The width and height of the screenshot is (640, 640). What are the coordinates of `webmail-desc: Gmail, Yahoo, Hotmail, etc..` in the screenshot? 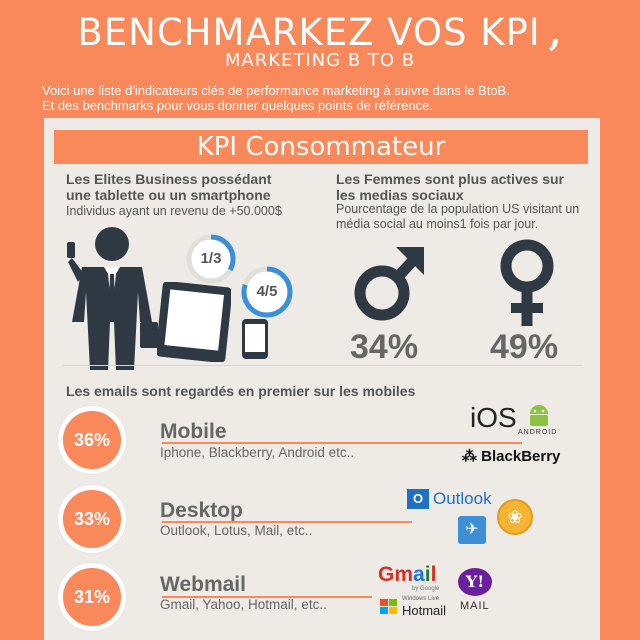 It's located at (243, 604).